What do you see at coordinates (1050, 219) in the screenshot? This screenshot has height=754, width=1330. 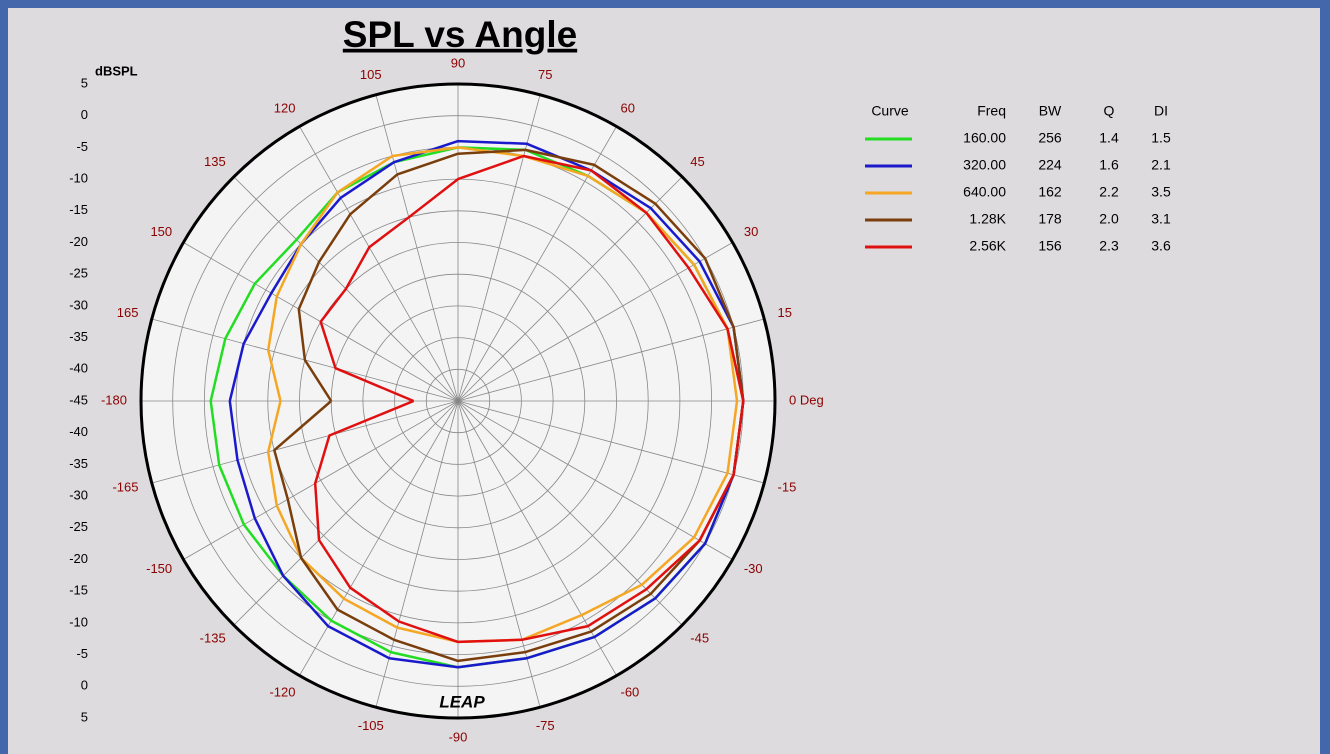 I see `legend-cell: 178` at bounding box center [1050, 219].